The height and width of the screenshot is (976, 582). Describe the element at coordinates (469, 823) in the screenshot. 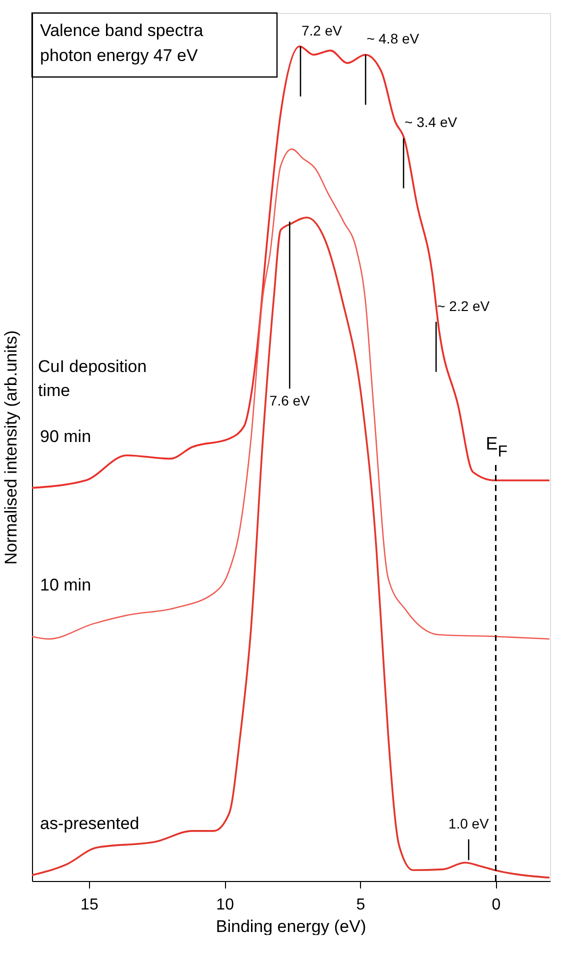

I see `annotation: 1.0 eV` at that location.